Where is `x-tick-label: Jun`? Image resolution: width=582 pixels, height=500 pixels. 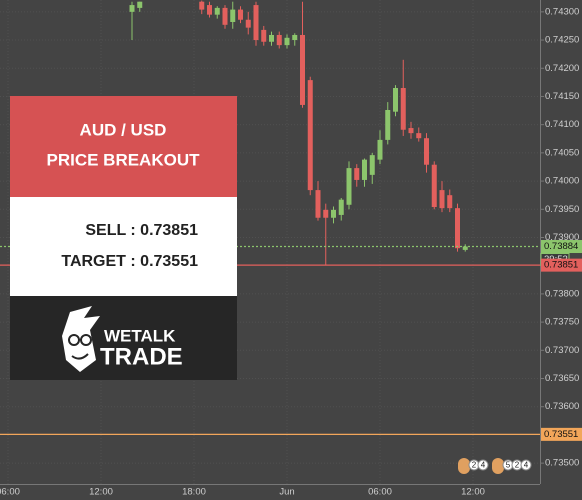
x-tick-label: Jun is located at coordinates (286, 492).